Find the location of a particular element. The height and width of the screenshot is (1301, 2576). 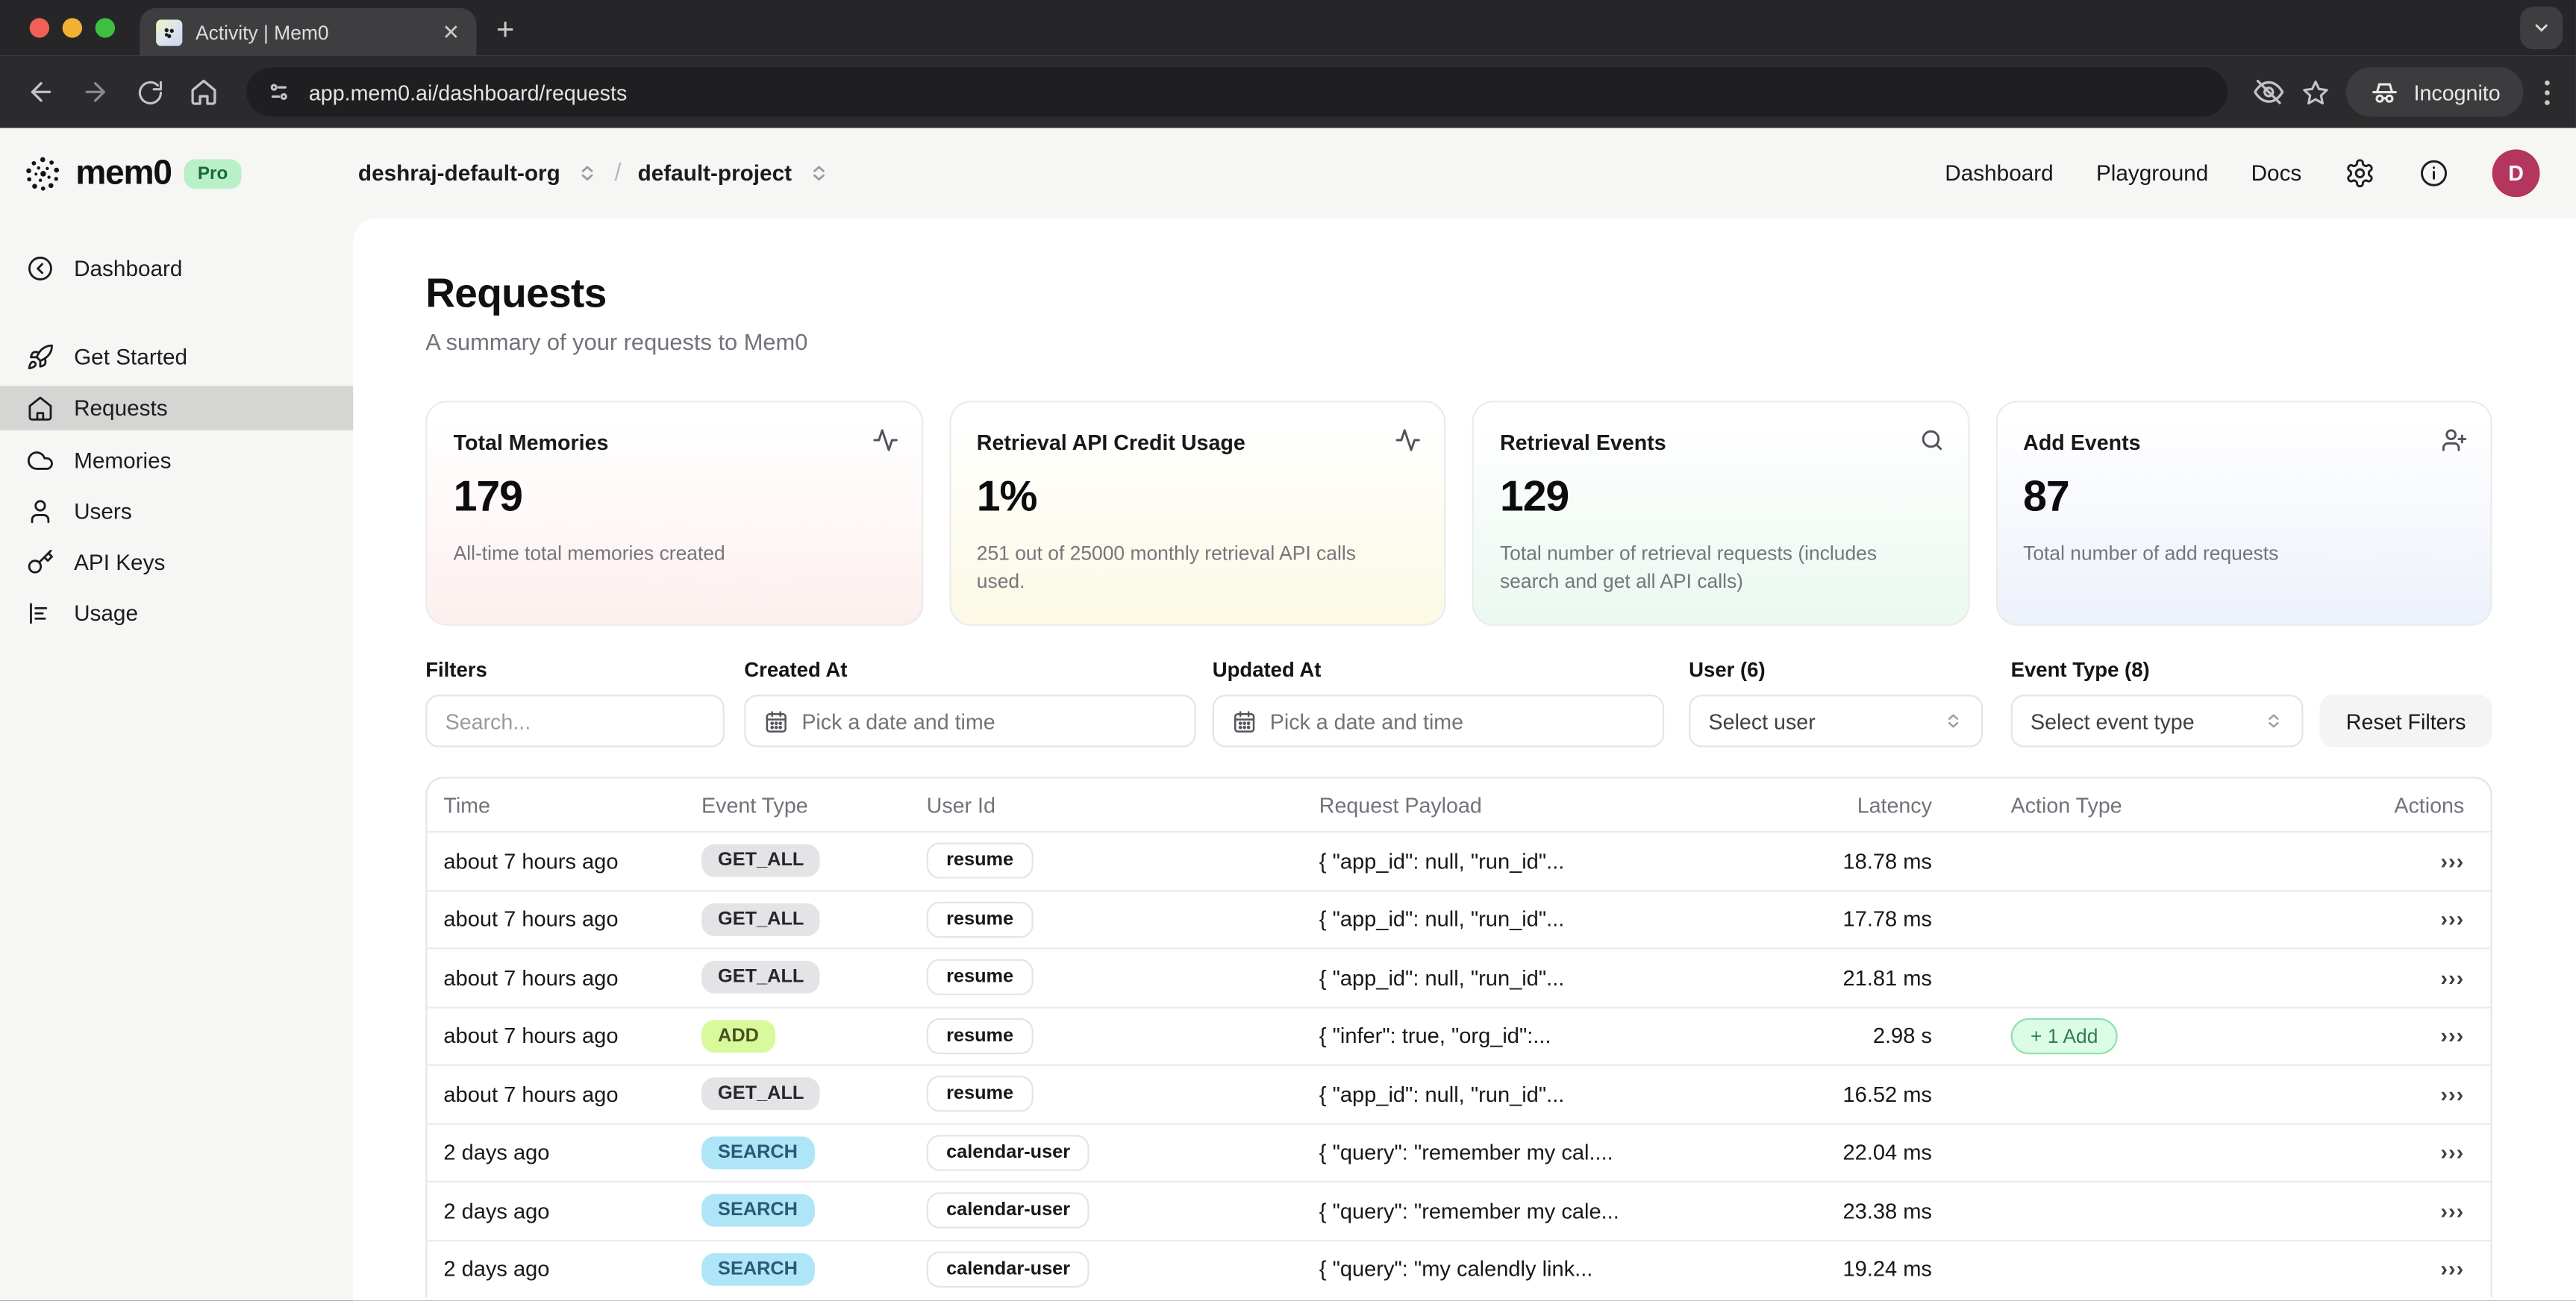

info-icon is located at coordinates (2434, 173).